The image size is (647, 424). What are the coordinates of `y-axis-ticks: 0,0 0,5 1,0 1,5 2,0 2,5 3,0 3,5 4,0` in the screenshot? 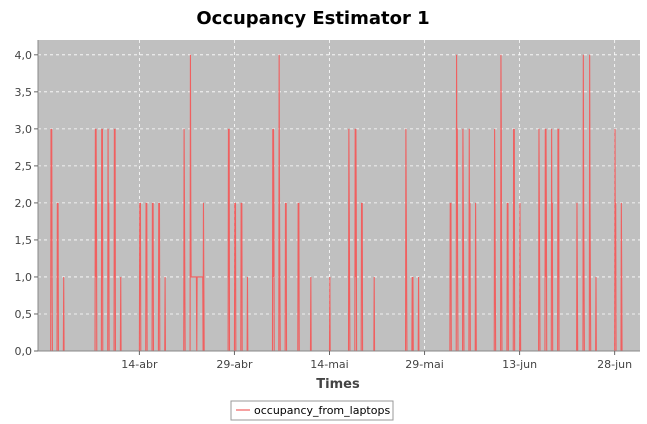 It's located at (26, 203).